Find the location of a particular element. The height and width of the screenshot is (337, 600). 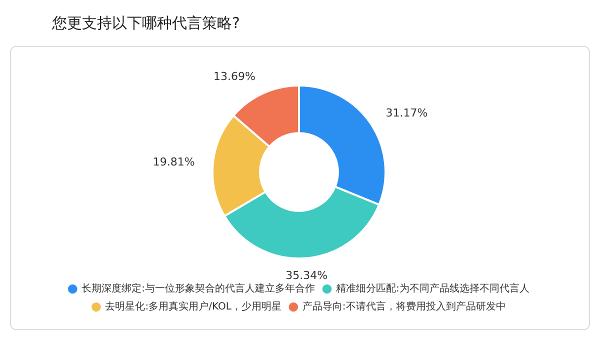

legend-label: 去明星化:多用真实用户/KOL，少用明星 is located at coordinates (193, 306).